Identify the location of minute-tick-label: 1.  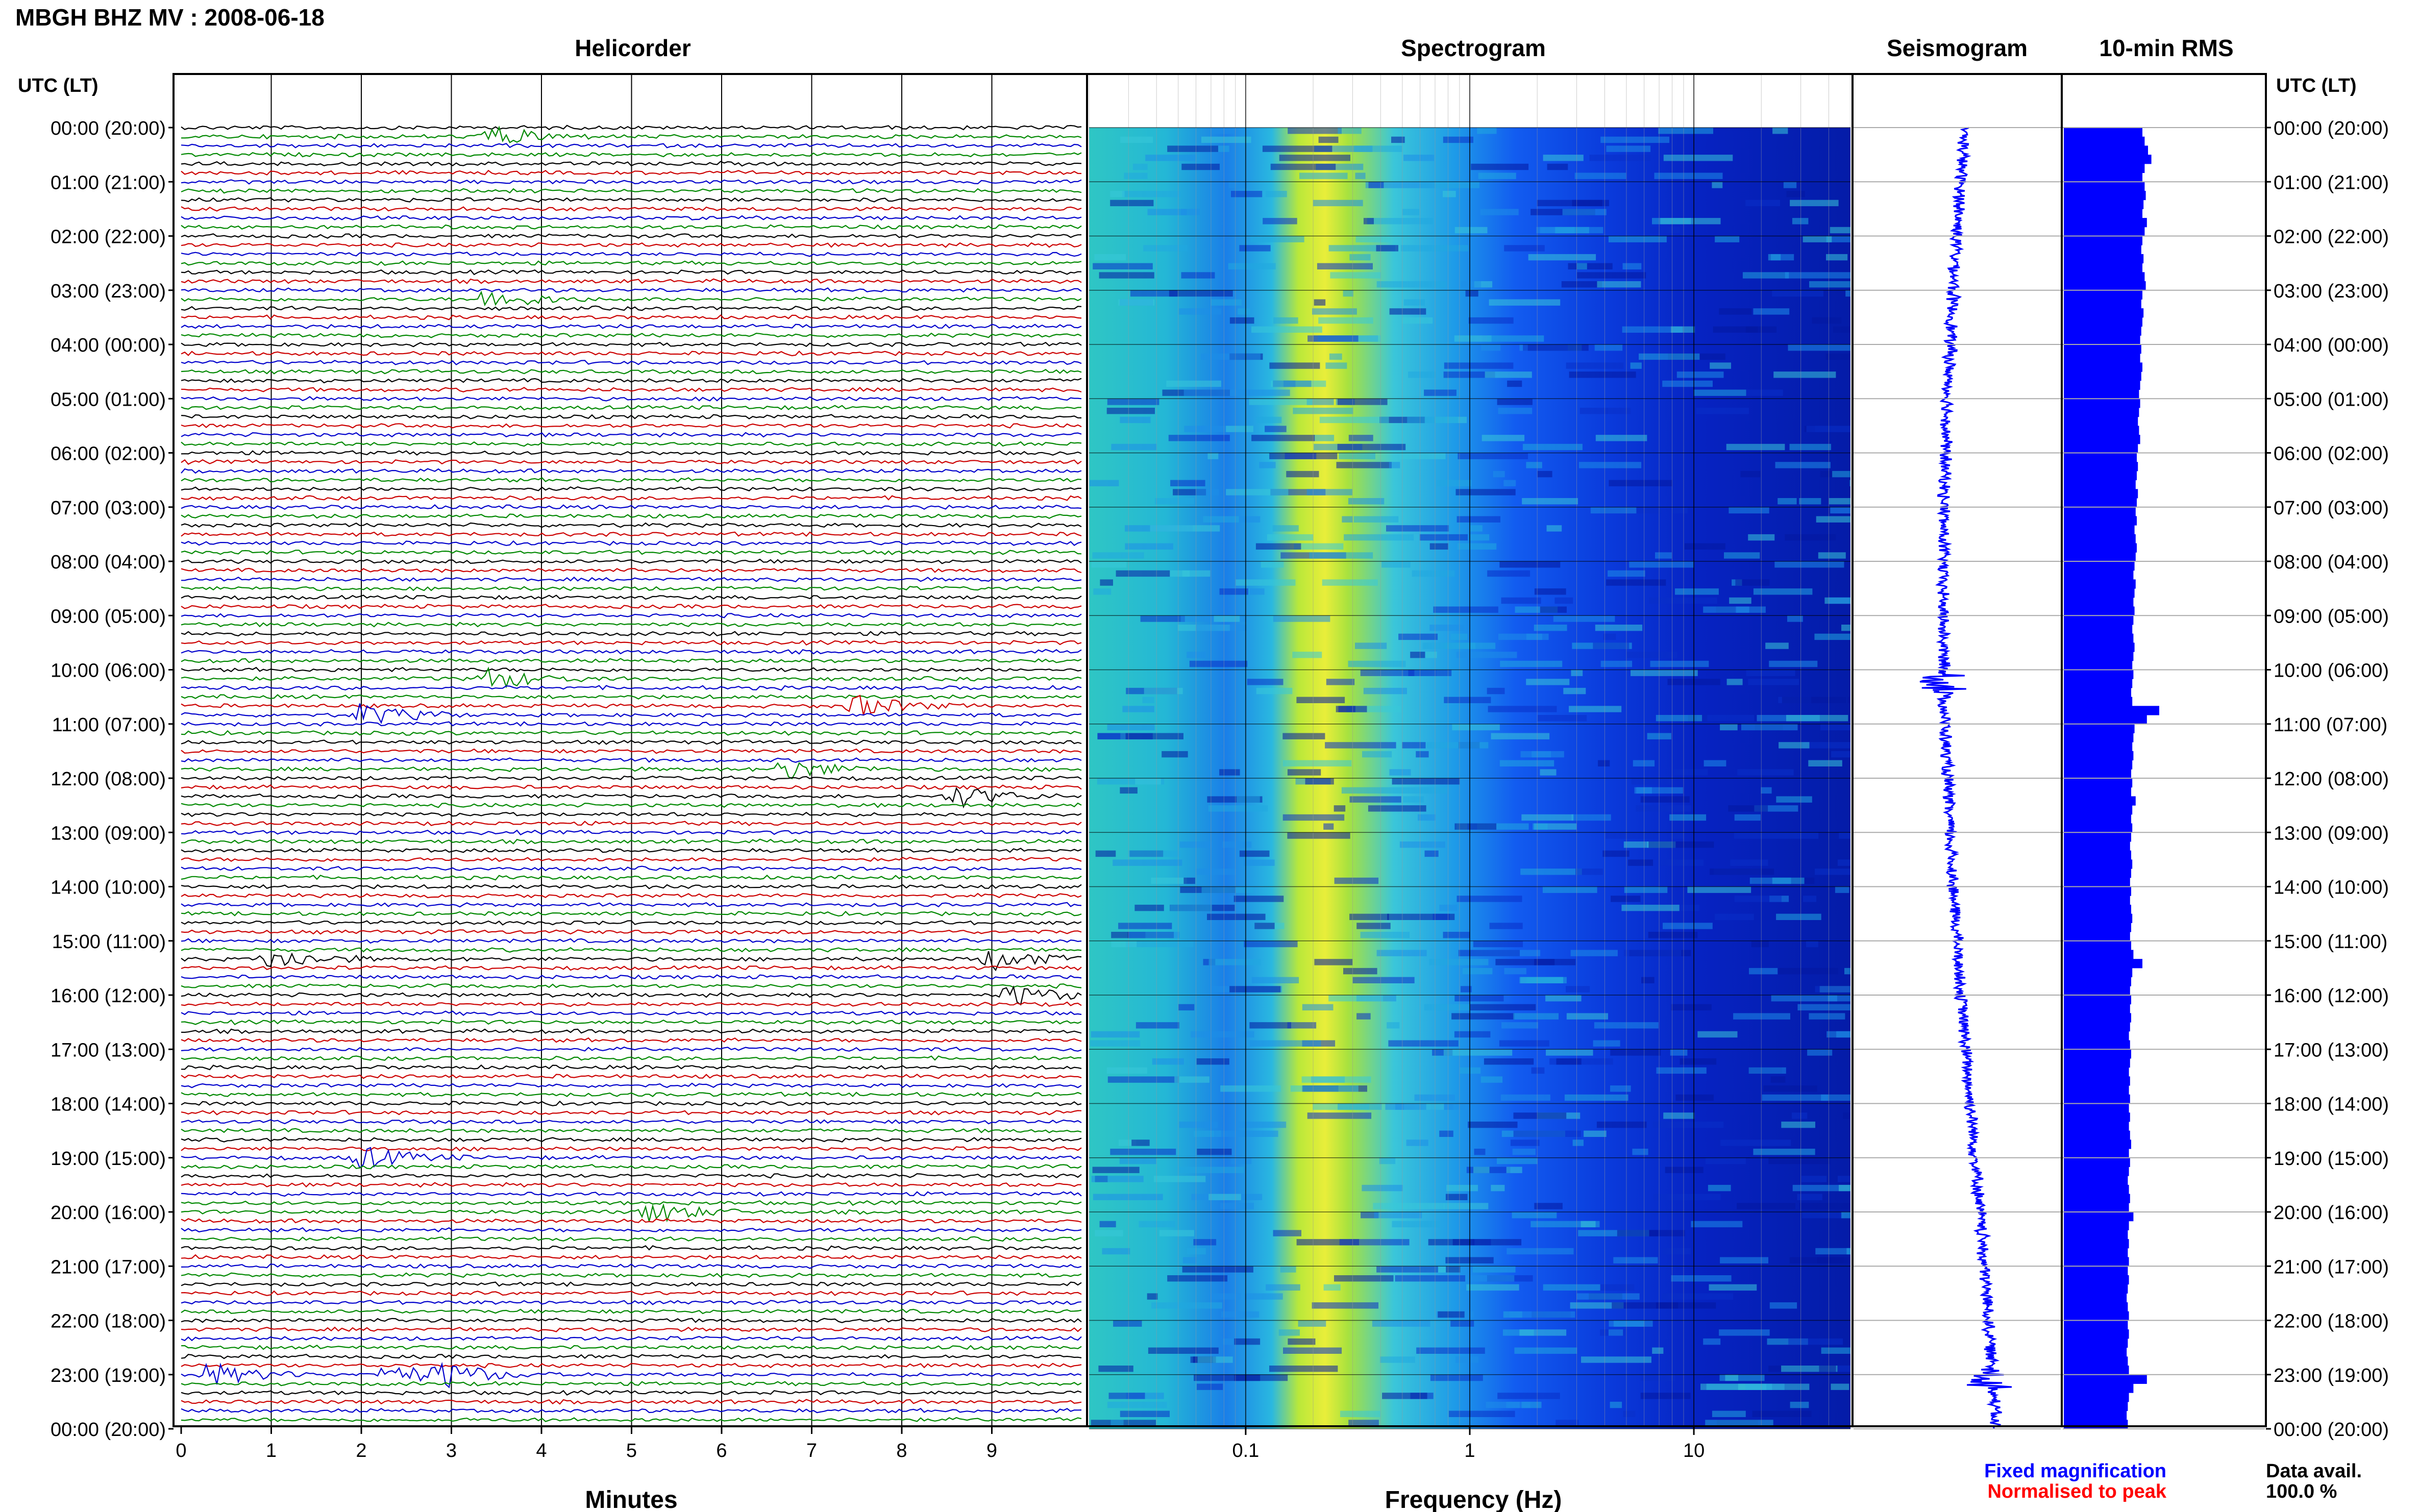
(271, 1450).